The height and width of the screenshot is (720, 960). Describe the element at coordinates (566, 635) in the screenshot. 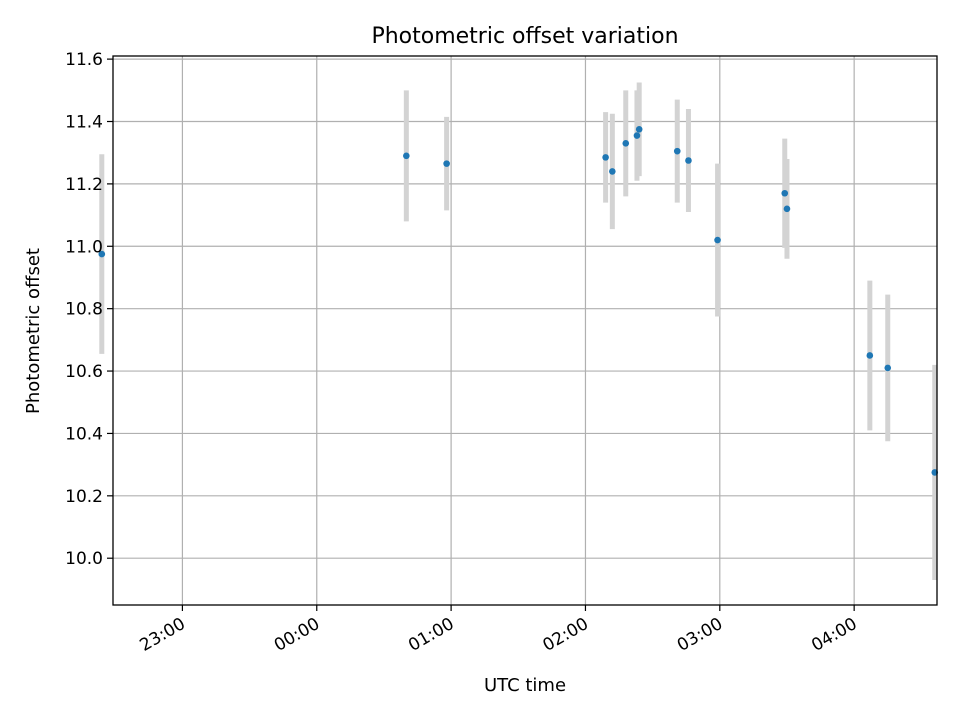

I see `x-tick-label: 02:00` at that location.